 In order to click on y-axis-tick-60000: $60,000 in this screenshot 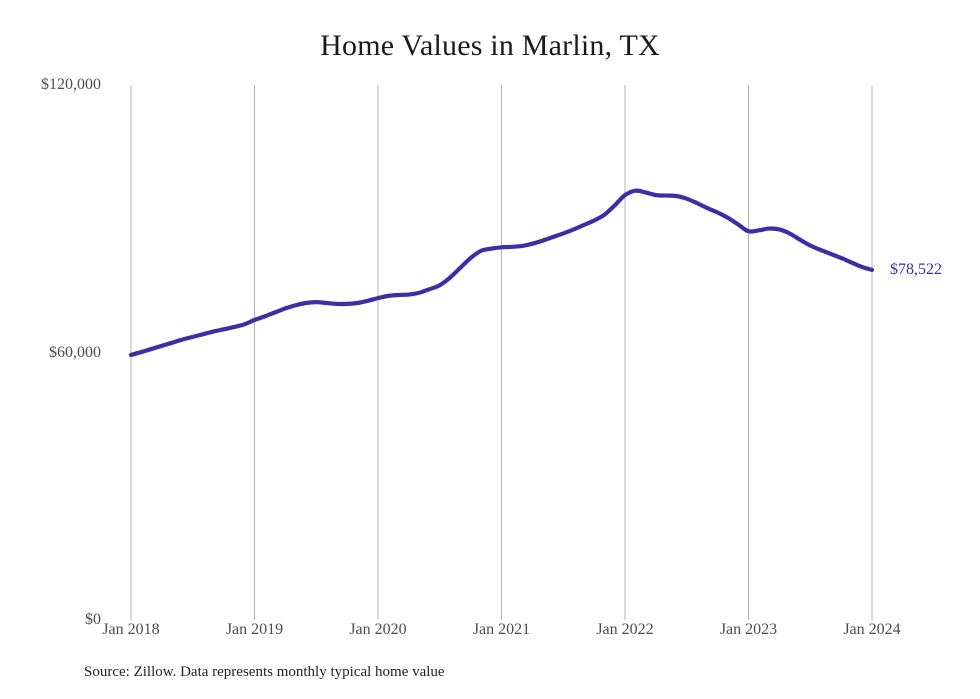, I will do `click(75, 352)`.